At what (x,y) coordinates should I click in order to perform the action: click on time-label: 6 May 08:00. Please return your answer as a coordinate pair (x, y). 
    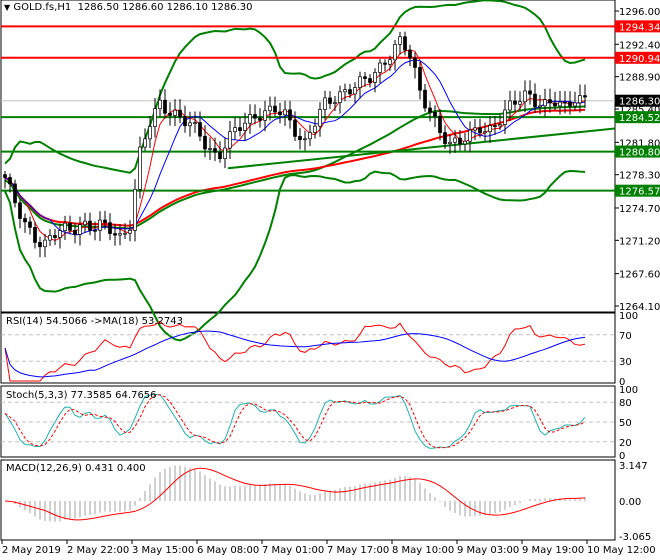
    Looking at the image, I should click on (228, 550).